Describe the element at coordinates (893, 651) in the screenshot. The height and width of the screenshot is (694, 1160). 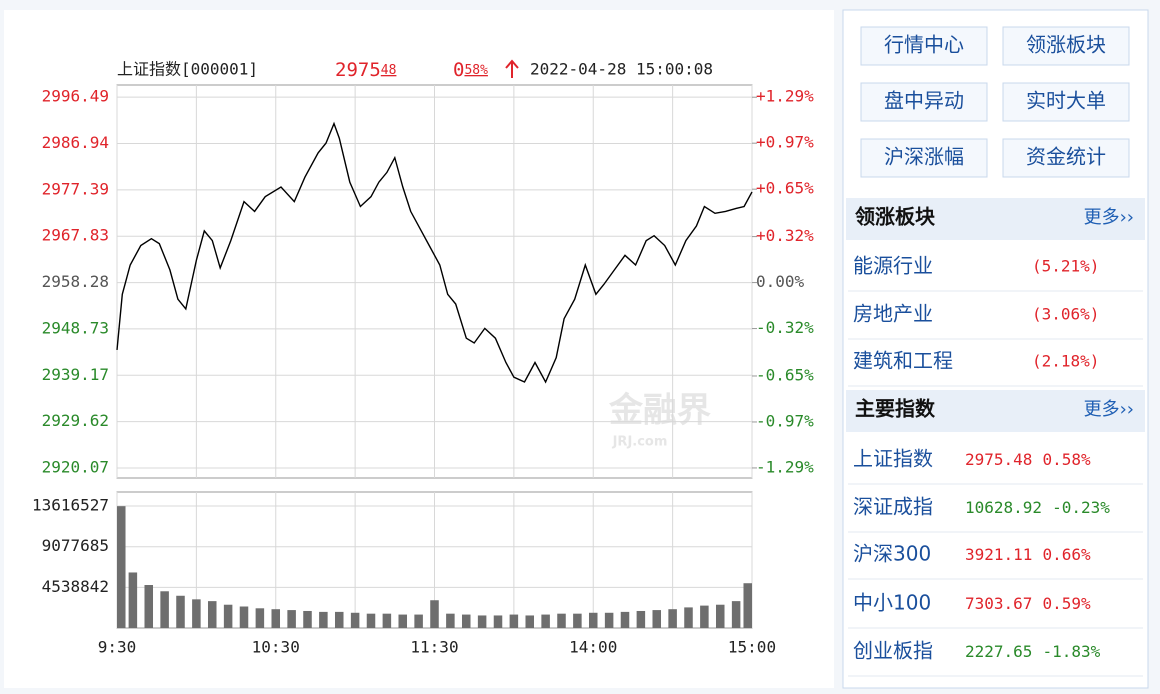
I see `row-name: 创业板指` at that location.